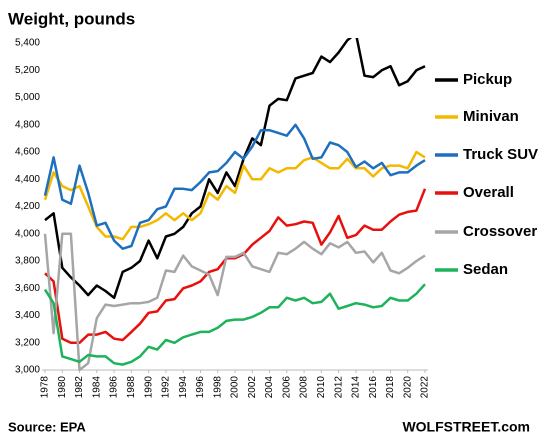  Describe the element at coordinates (27, 70) in the screenshot. I see `y-tick-label: 5,200` at that location.